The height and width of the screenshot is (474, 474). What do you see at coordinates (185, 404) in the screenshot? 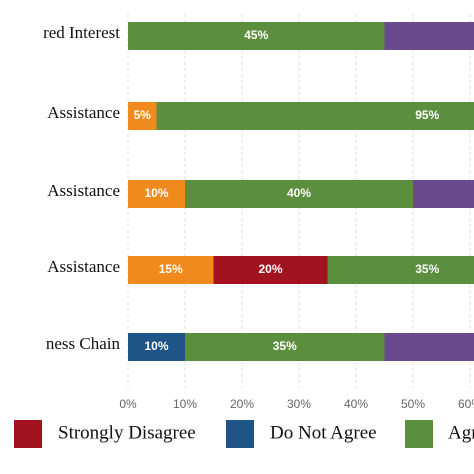
I see `x-tick-label: 10%` at bounding box center [185, 404].